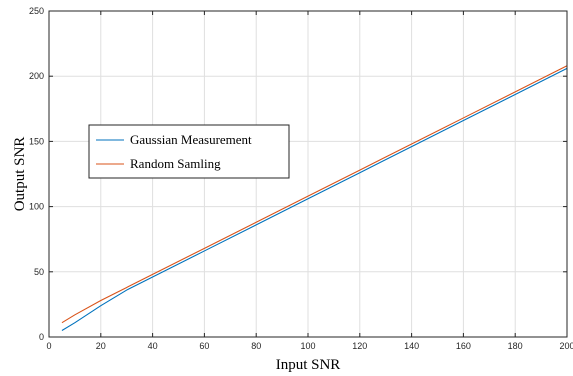 This screenshot has height=376, width=573. Describe the element at coordinates (463, 346) in the screenshot. I see `x-tick-label: 160` at that location.